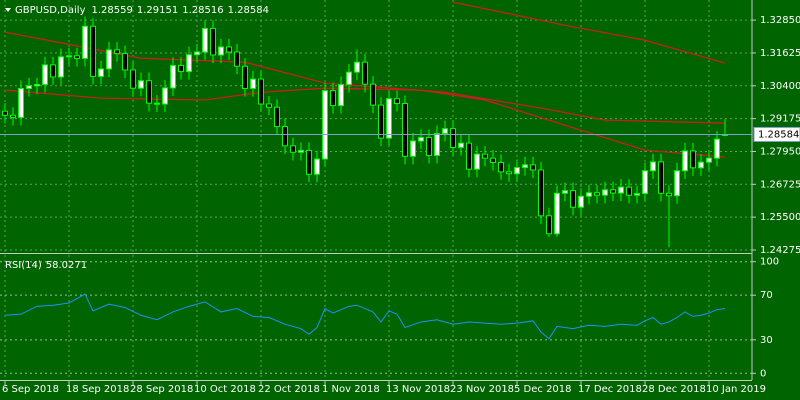 Image resolution: width=800 pixels, height=400 pixels. What do you see at coordinates (766, 295) in the screenshot?
I see `y-tick-label: 70` at bounding box center [766, 295].